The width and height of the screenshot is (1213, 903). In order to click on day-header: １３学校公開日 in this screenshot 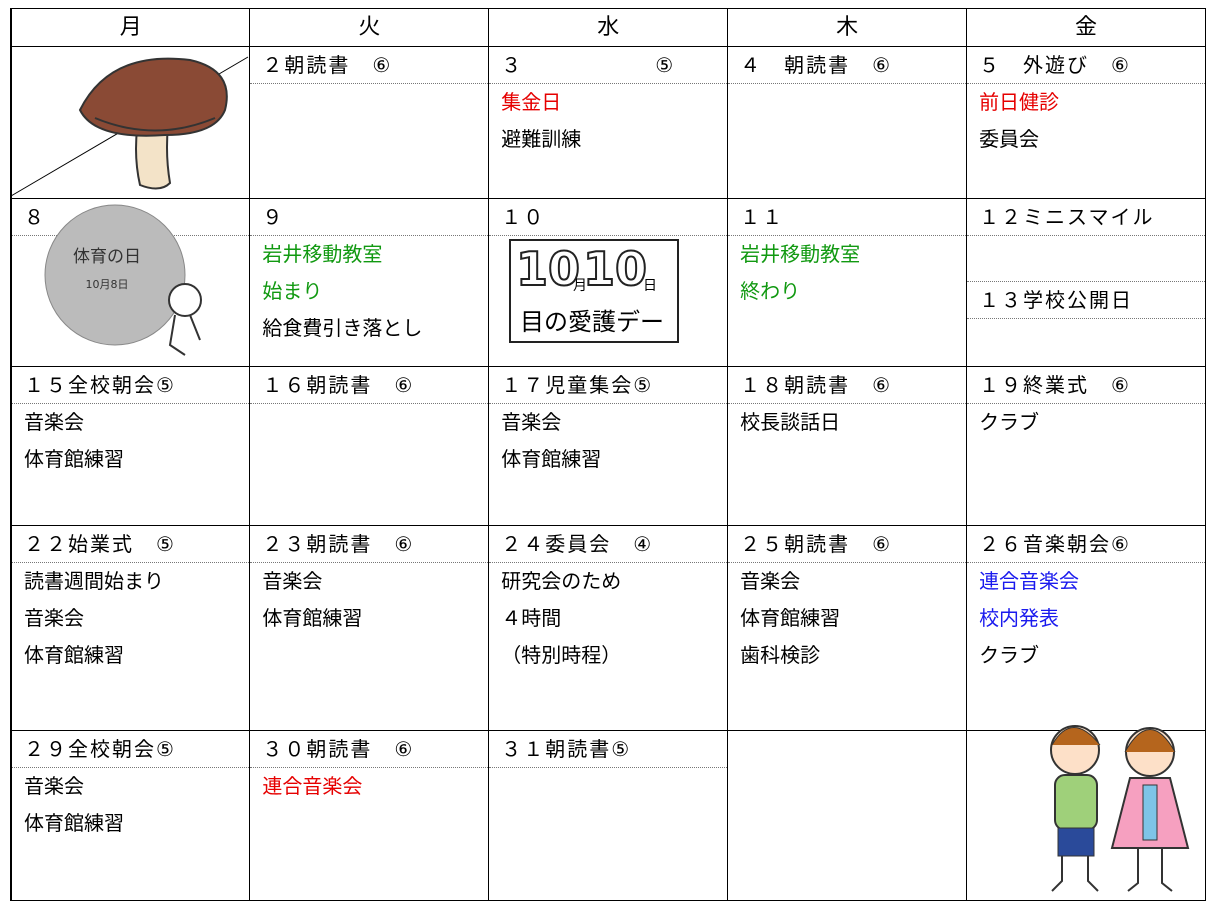, I will do `click(1086, 300)`.